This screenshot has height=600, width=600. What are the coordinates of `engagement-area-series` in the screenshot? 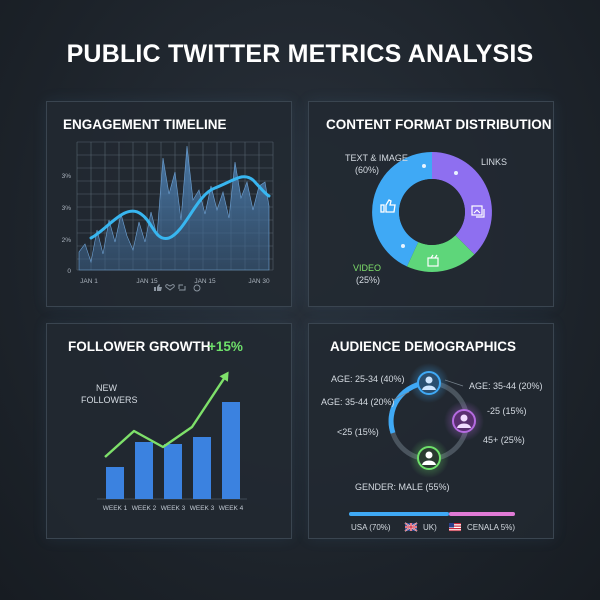 It's located at (174, 208).